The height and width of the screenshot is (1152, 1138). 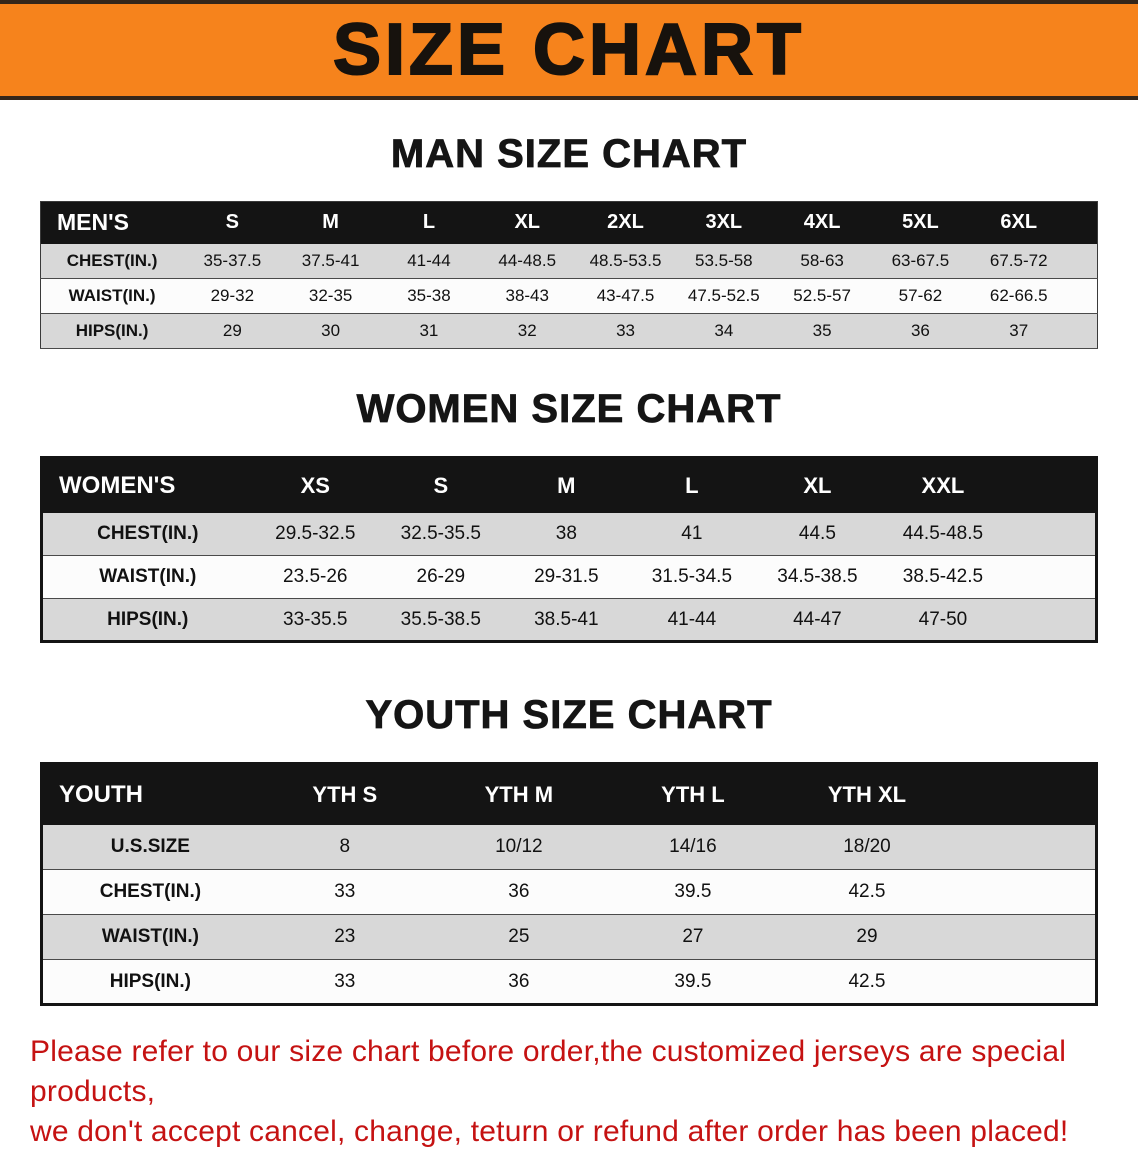 What do you see at coordinates (723, 260) in the screenshot?
I see `size-value: 53.5-58` at bounding box center [723, 260].